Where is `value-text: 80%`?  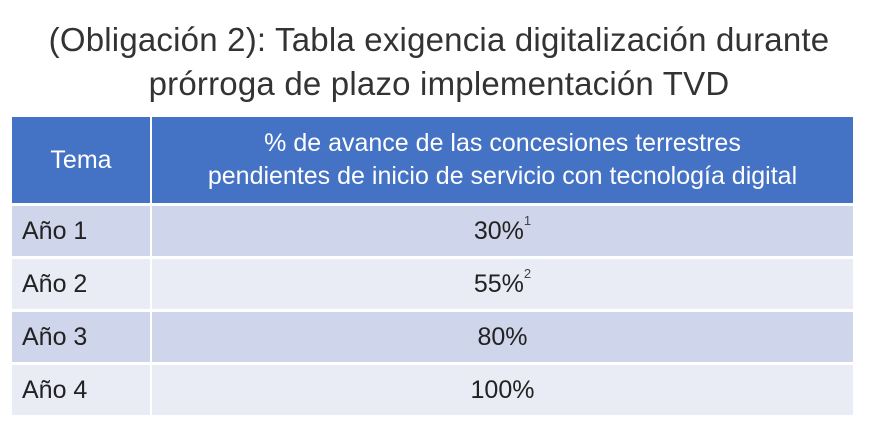 value-text: 80% is located at coordinates (502, 336).